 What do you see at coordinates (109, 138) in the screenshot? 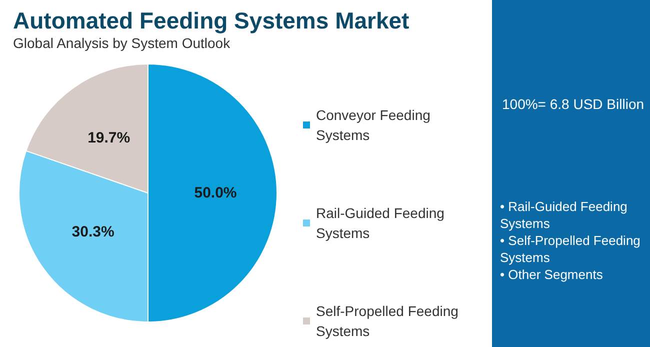
I see `data-label: 19.7%` at bounding box center [109, 138].